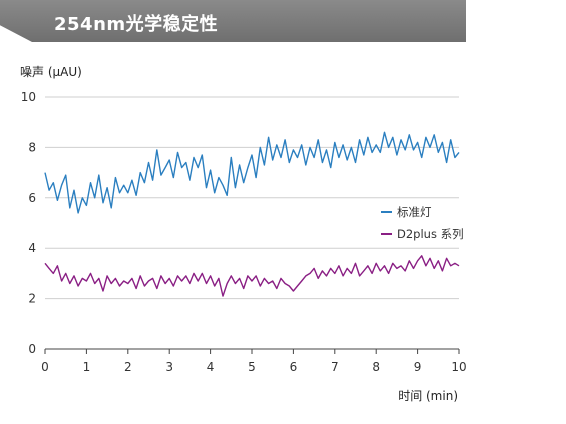 This screenshot has width=566, height=424. Describe the element at coordinates (32, 349) in the screenshot. I see `y-tick-label: 0` at that location.